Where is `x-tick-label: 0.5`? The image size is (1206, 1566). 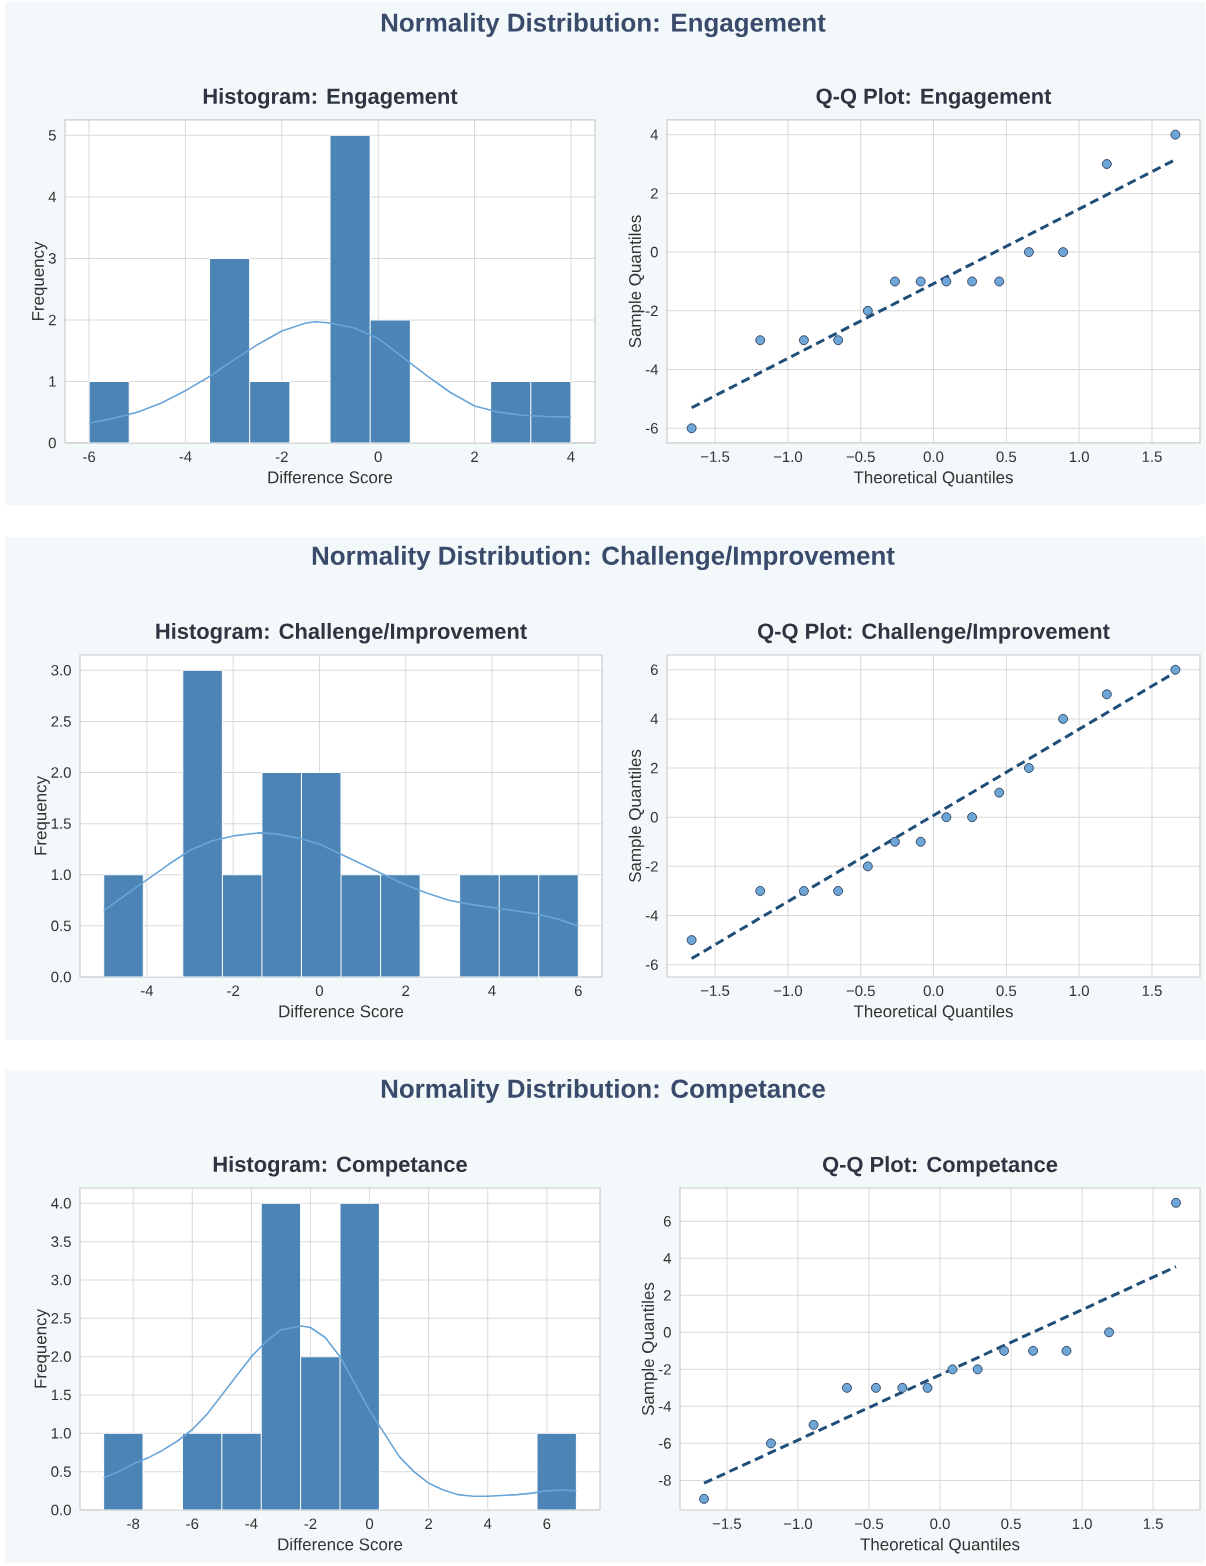
x-tick-label: 0.5 is located at coordinates (1006, 991).